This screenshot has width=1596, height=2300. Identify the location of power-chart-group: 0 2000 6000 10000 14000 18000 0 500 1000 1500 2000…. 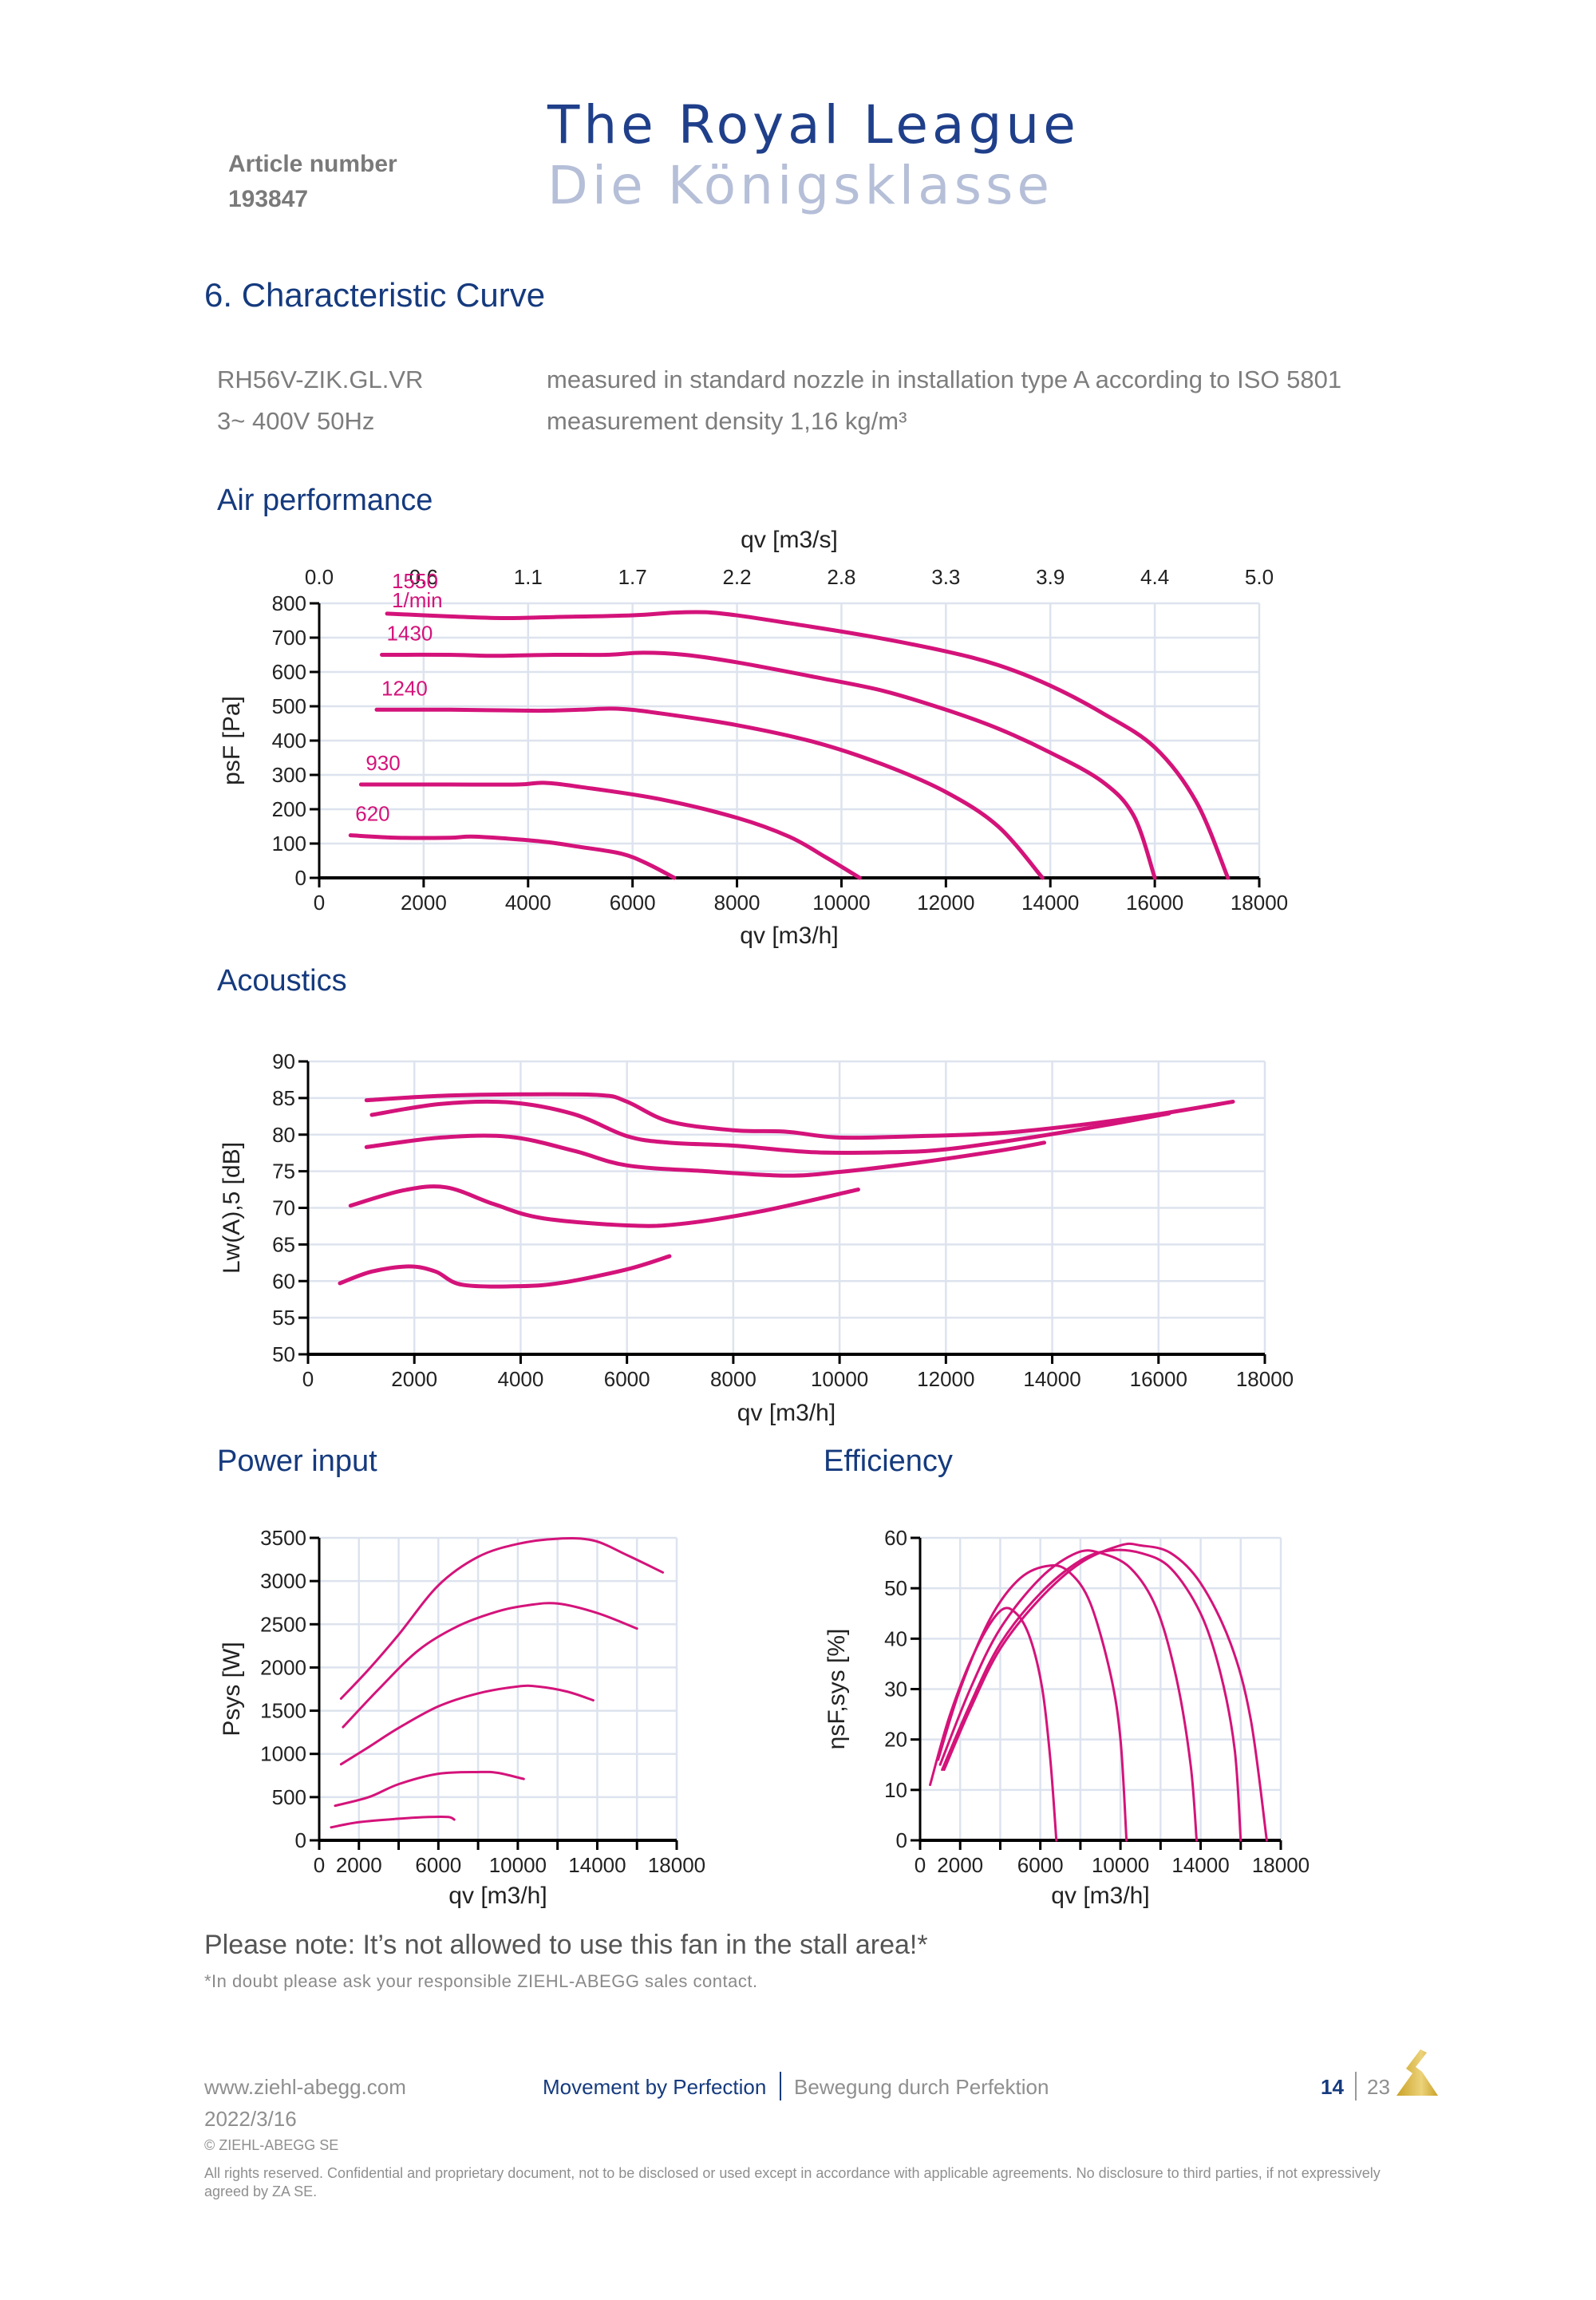
(462, 1717).